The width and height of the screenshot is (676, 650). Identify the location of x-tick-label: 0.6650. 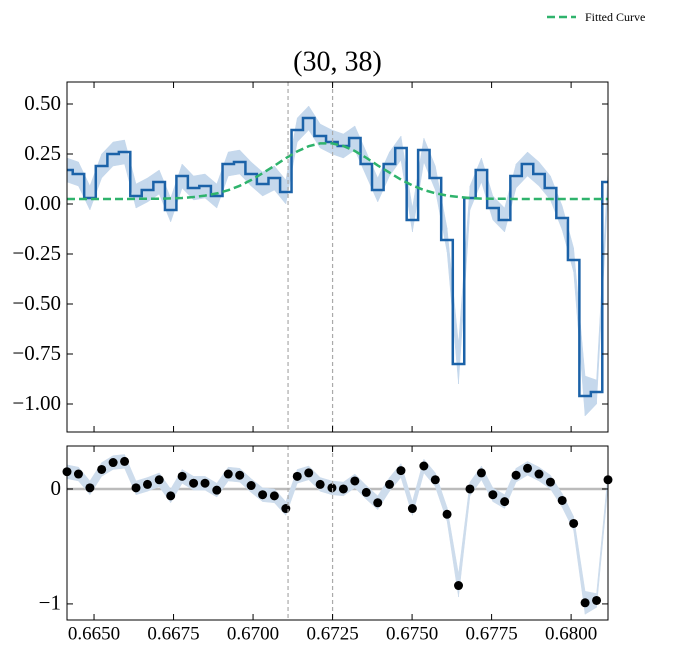
(94, 633).